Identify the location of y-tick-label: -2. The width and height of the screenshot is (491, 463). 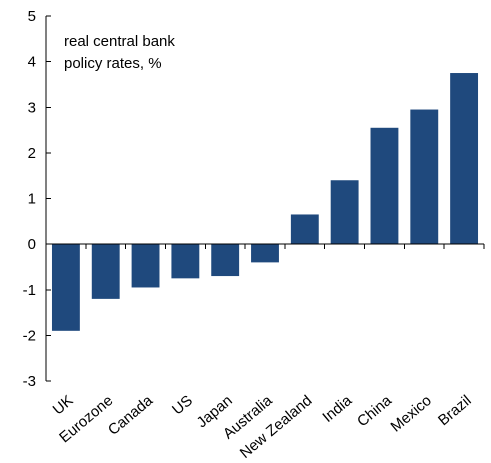
(29, 335).